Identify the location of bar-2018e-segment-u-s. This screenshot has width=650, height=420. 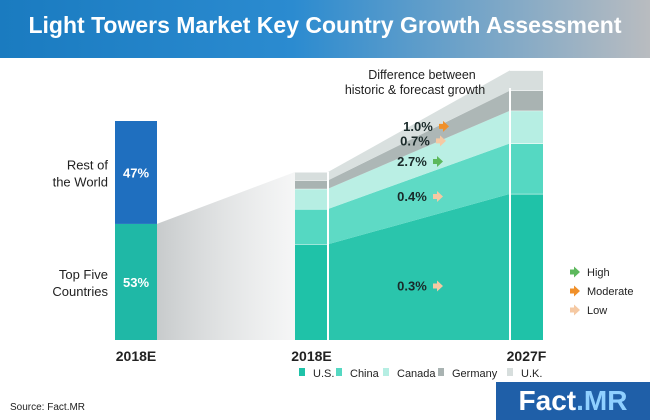
(311, 292).